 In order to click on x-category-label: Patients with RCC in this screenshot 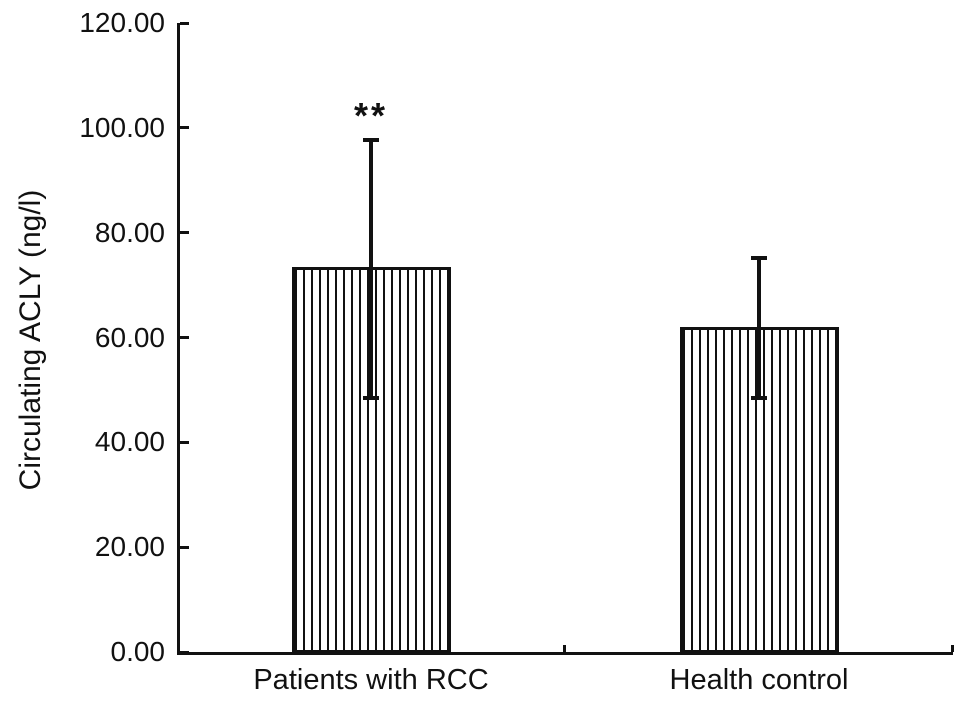, I will do `click(371, 680)`.